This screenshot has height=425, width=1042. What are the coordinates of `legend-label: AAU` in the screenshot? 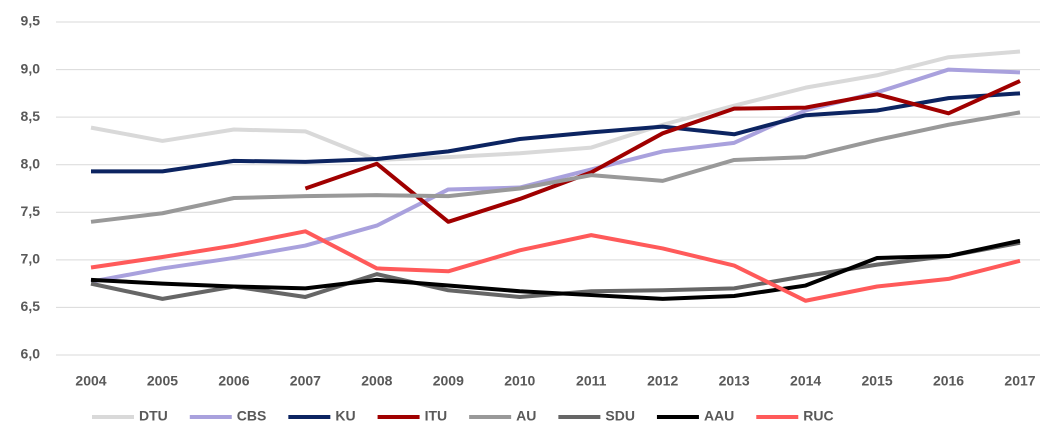 It's located at (719, 416).